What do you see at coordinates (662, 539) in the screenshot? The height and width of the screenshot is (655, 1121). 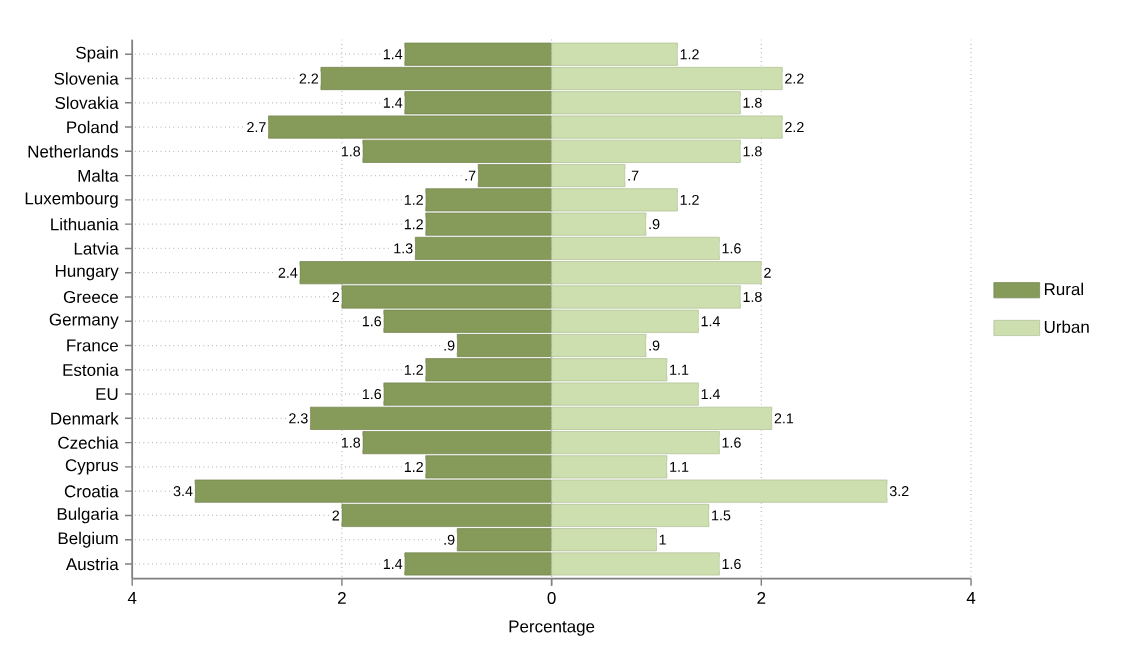 I see `data-label: 1` at bounding box center [662, 539].